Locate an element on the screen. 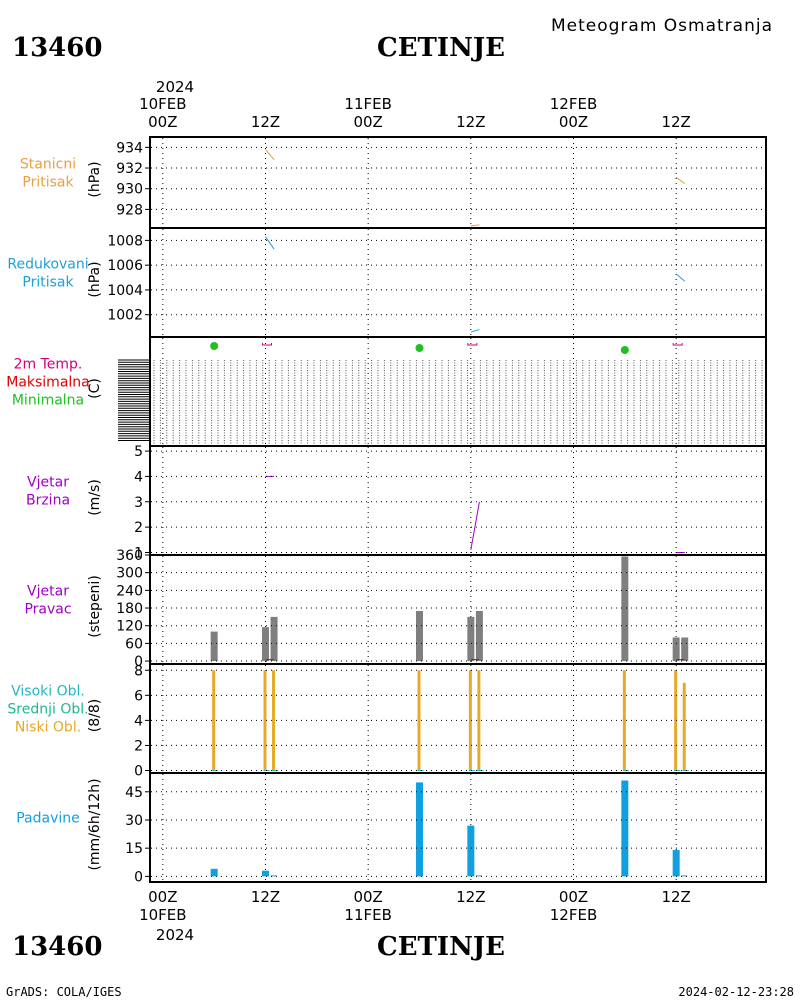 This screenshot has width=800, height=1000. wind_speed-segment is located at coordinates (475, 526).